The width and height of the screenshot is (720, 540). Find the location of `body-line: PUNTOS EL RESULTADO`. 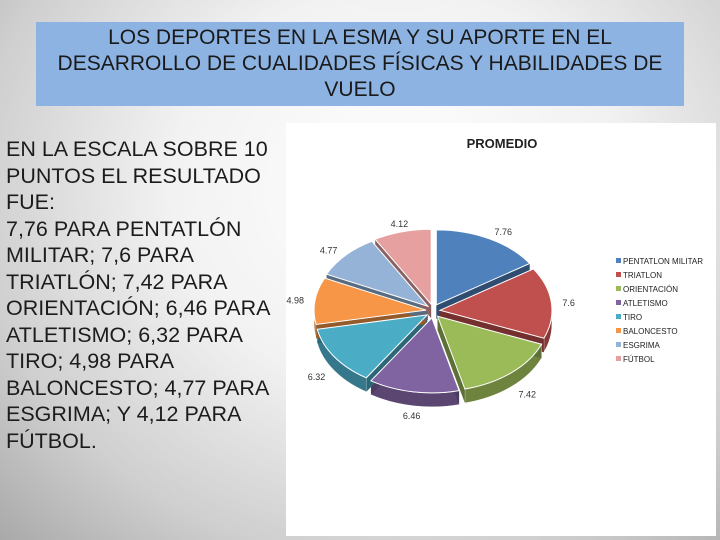

body-line: PUNTOS EL RESULTADO is located at coordinates (133, 175).